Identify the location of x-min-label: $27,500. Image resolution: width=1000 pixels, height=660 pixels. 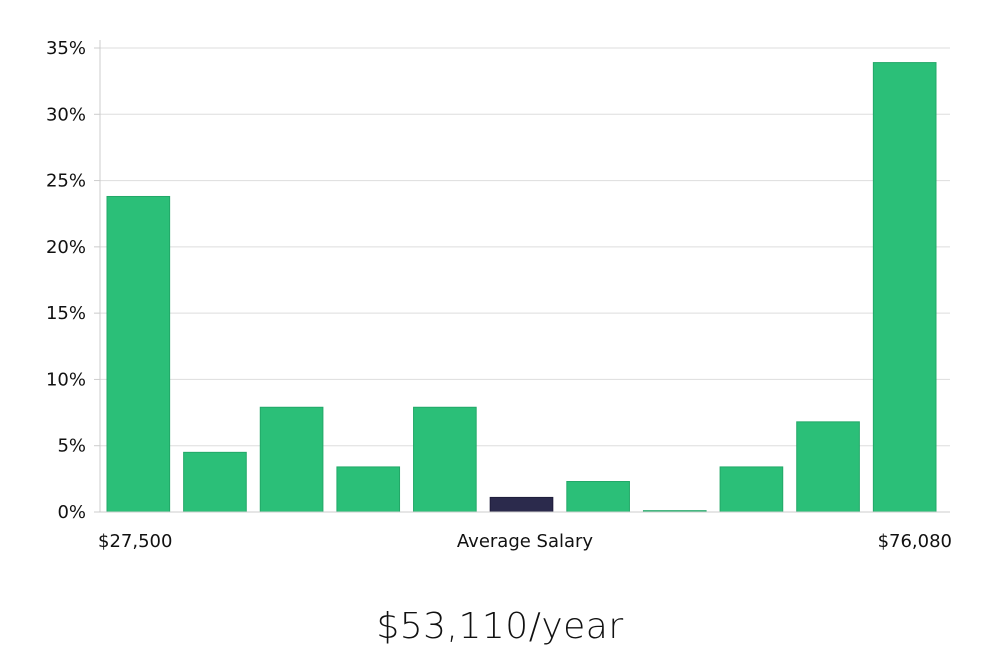
(135, 541).